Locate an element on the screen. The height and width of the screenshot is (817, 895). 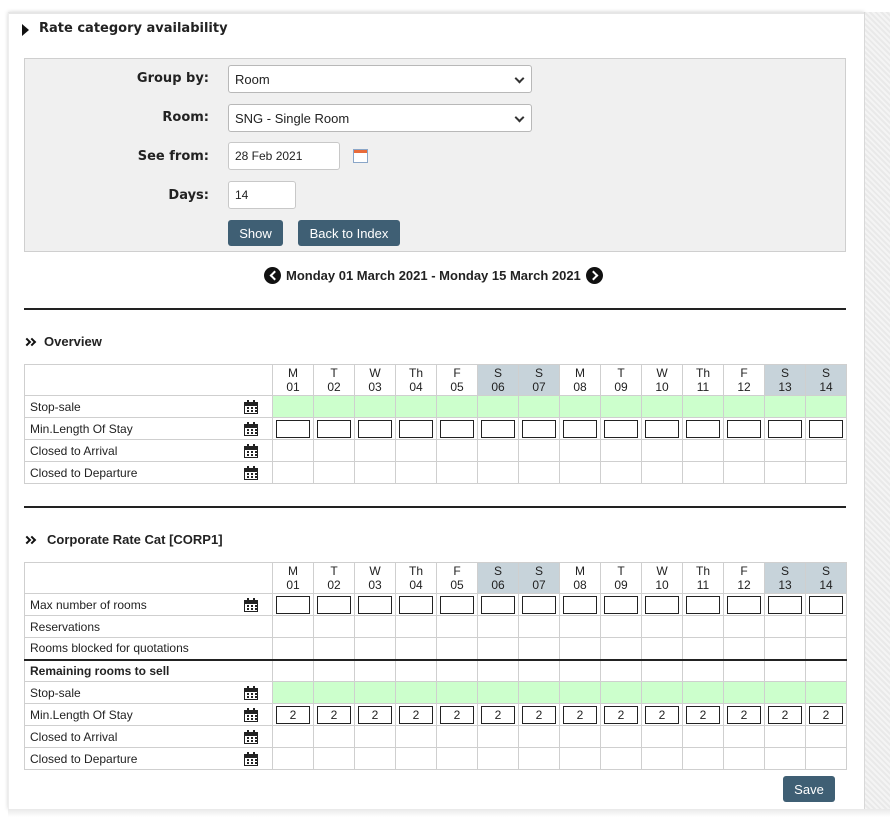
save-button: Save is located at coordinates (809, 789).